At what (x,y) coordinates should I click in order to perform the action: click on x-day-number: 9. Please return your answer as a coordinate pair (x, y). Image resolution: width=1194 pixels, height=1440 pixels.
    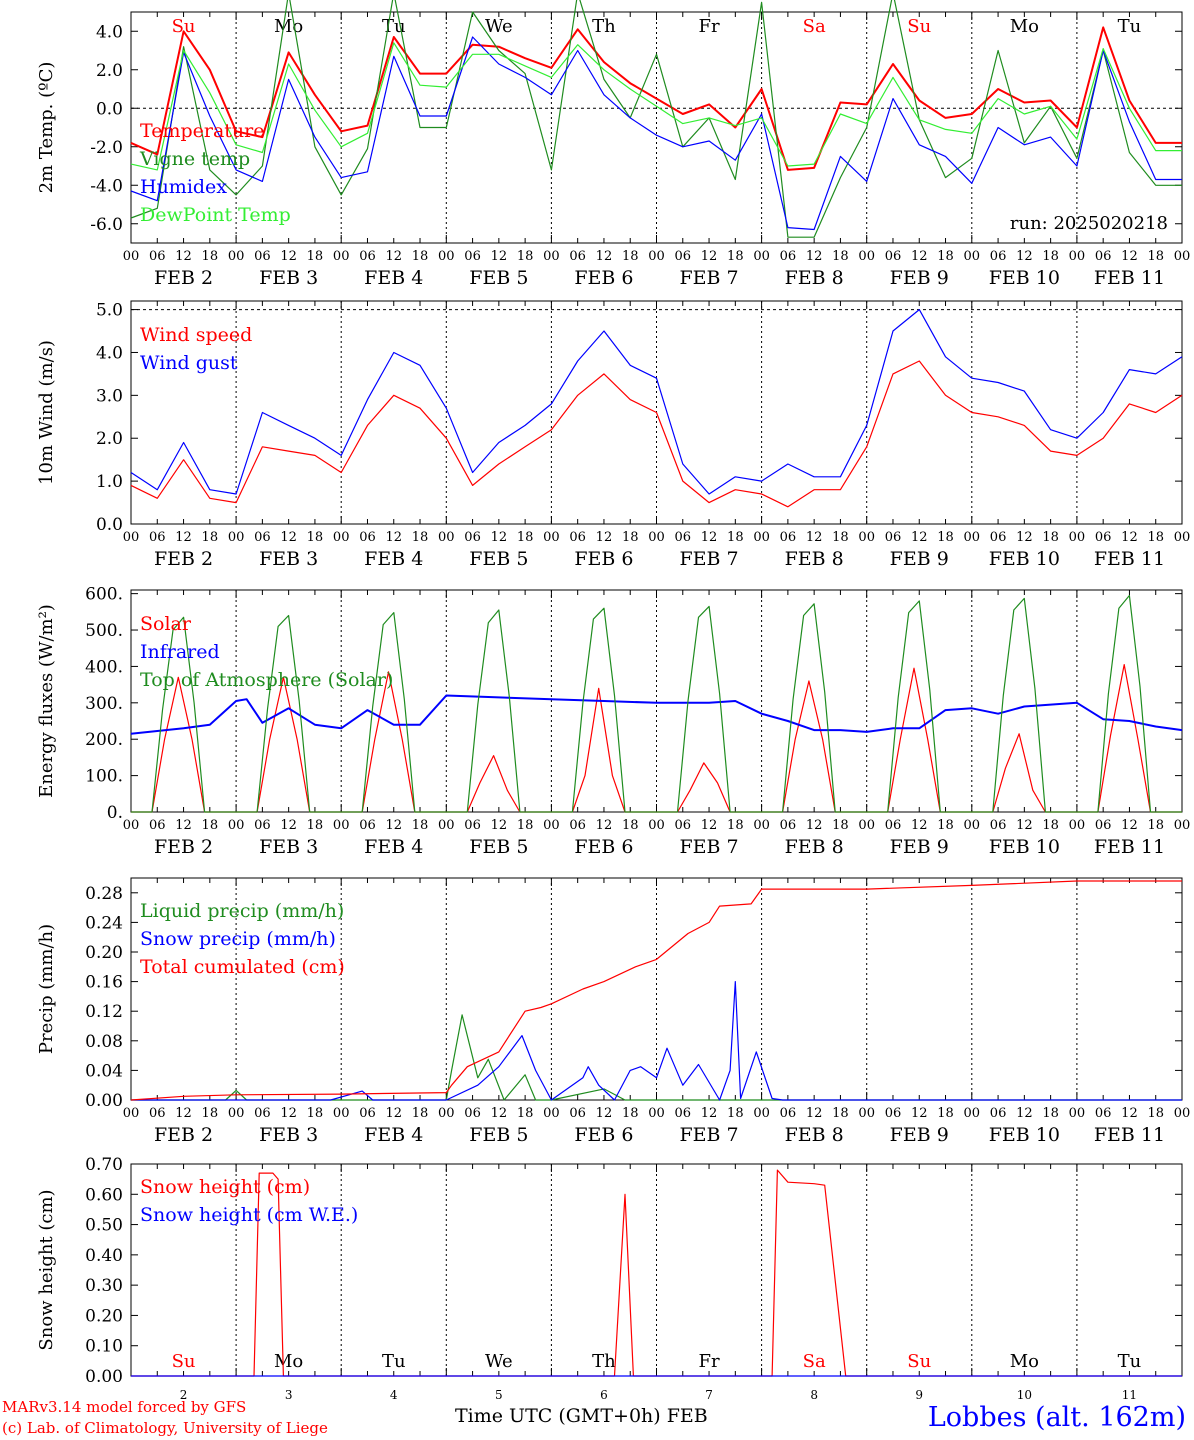
    Looking at the image, I should click on (919, 1395).